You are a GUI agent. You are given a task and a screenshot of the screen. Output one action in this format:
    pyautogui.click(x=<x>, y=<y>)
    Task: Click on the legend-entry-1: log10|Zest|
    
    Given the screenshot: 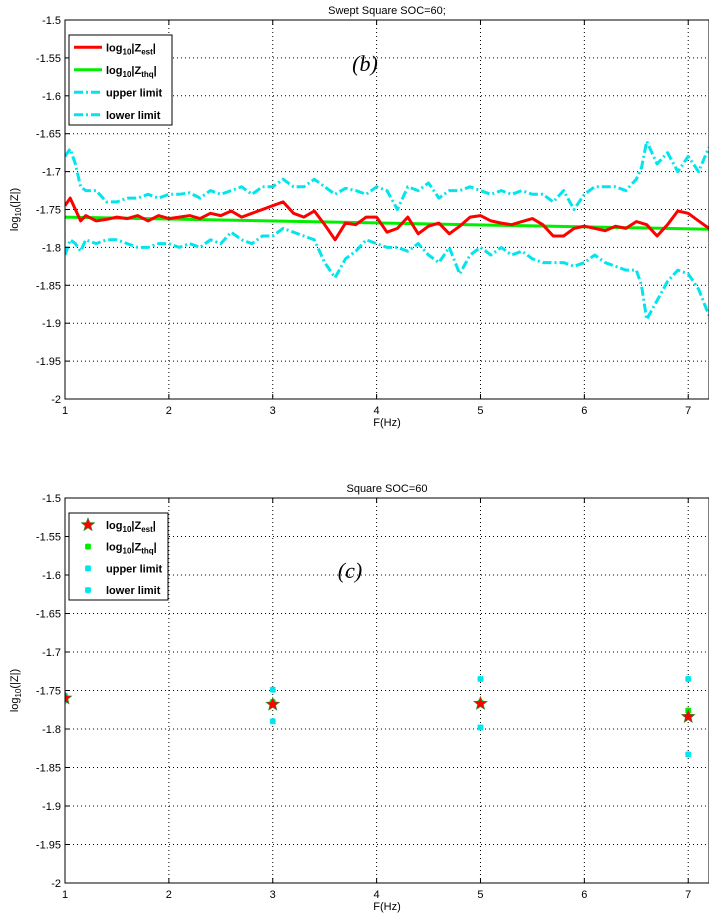 What is the action you would take?
    pyautogui.click(x=131, y=49)
    